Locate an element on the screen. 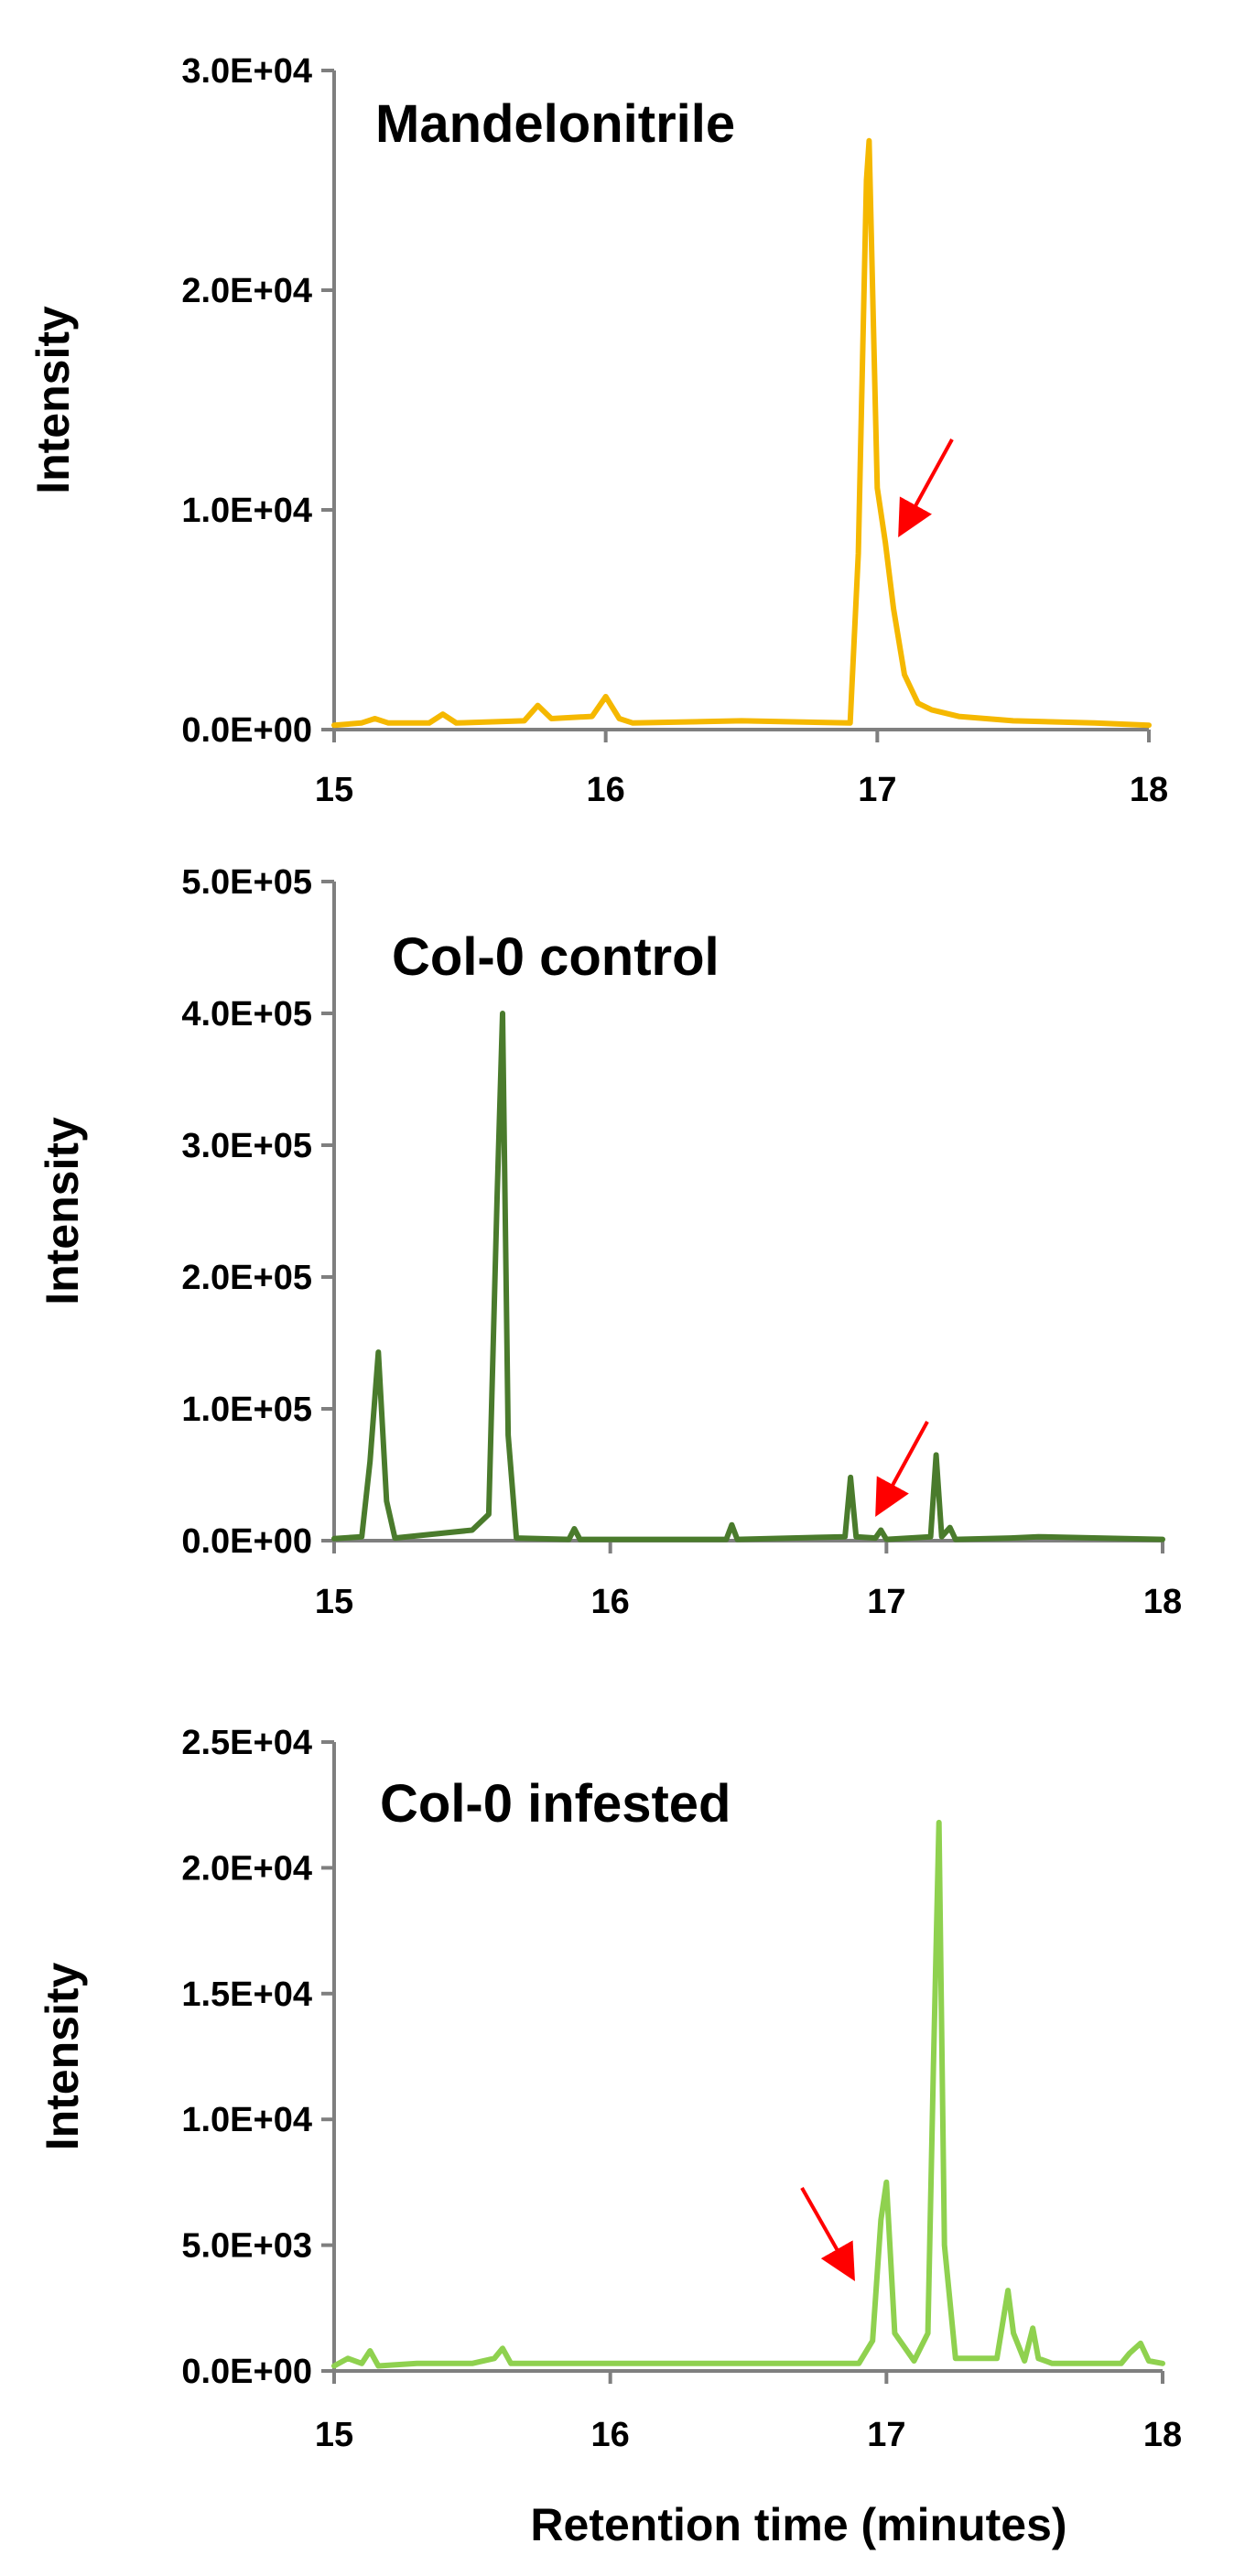  panel-title-col-0-control: Col-0 control is located at coordinates (556, 957).